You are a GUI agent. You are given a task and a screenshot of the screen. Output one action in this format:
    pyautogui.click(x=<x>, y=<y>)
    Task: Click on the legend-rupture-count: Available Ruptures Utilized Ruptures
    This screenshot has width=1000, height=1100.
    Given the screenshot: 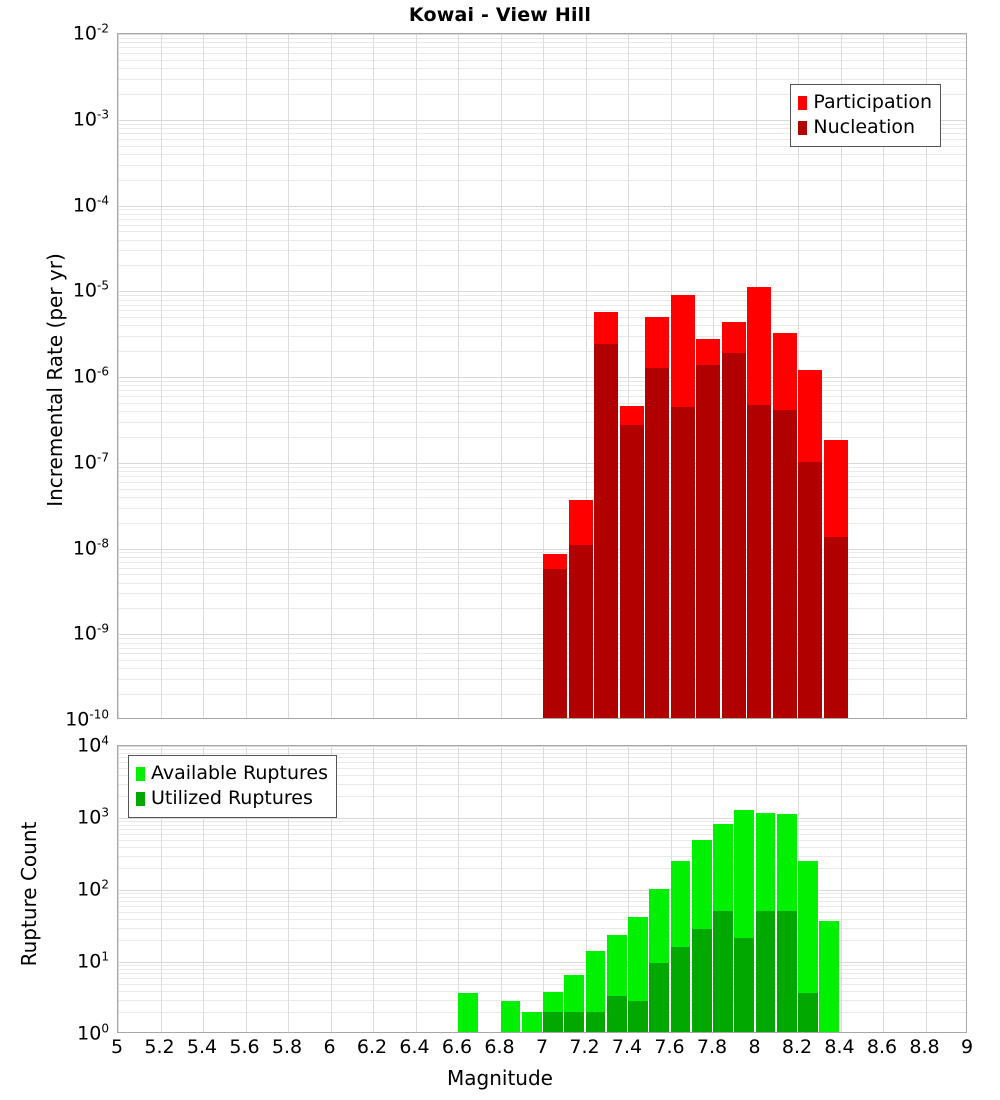 What is the action you would take?
    pyautogui.click(x=232, y=786)
    